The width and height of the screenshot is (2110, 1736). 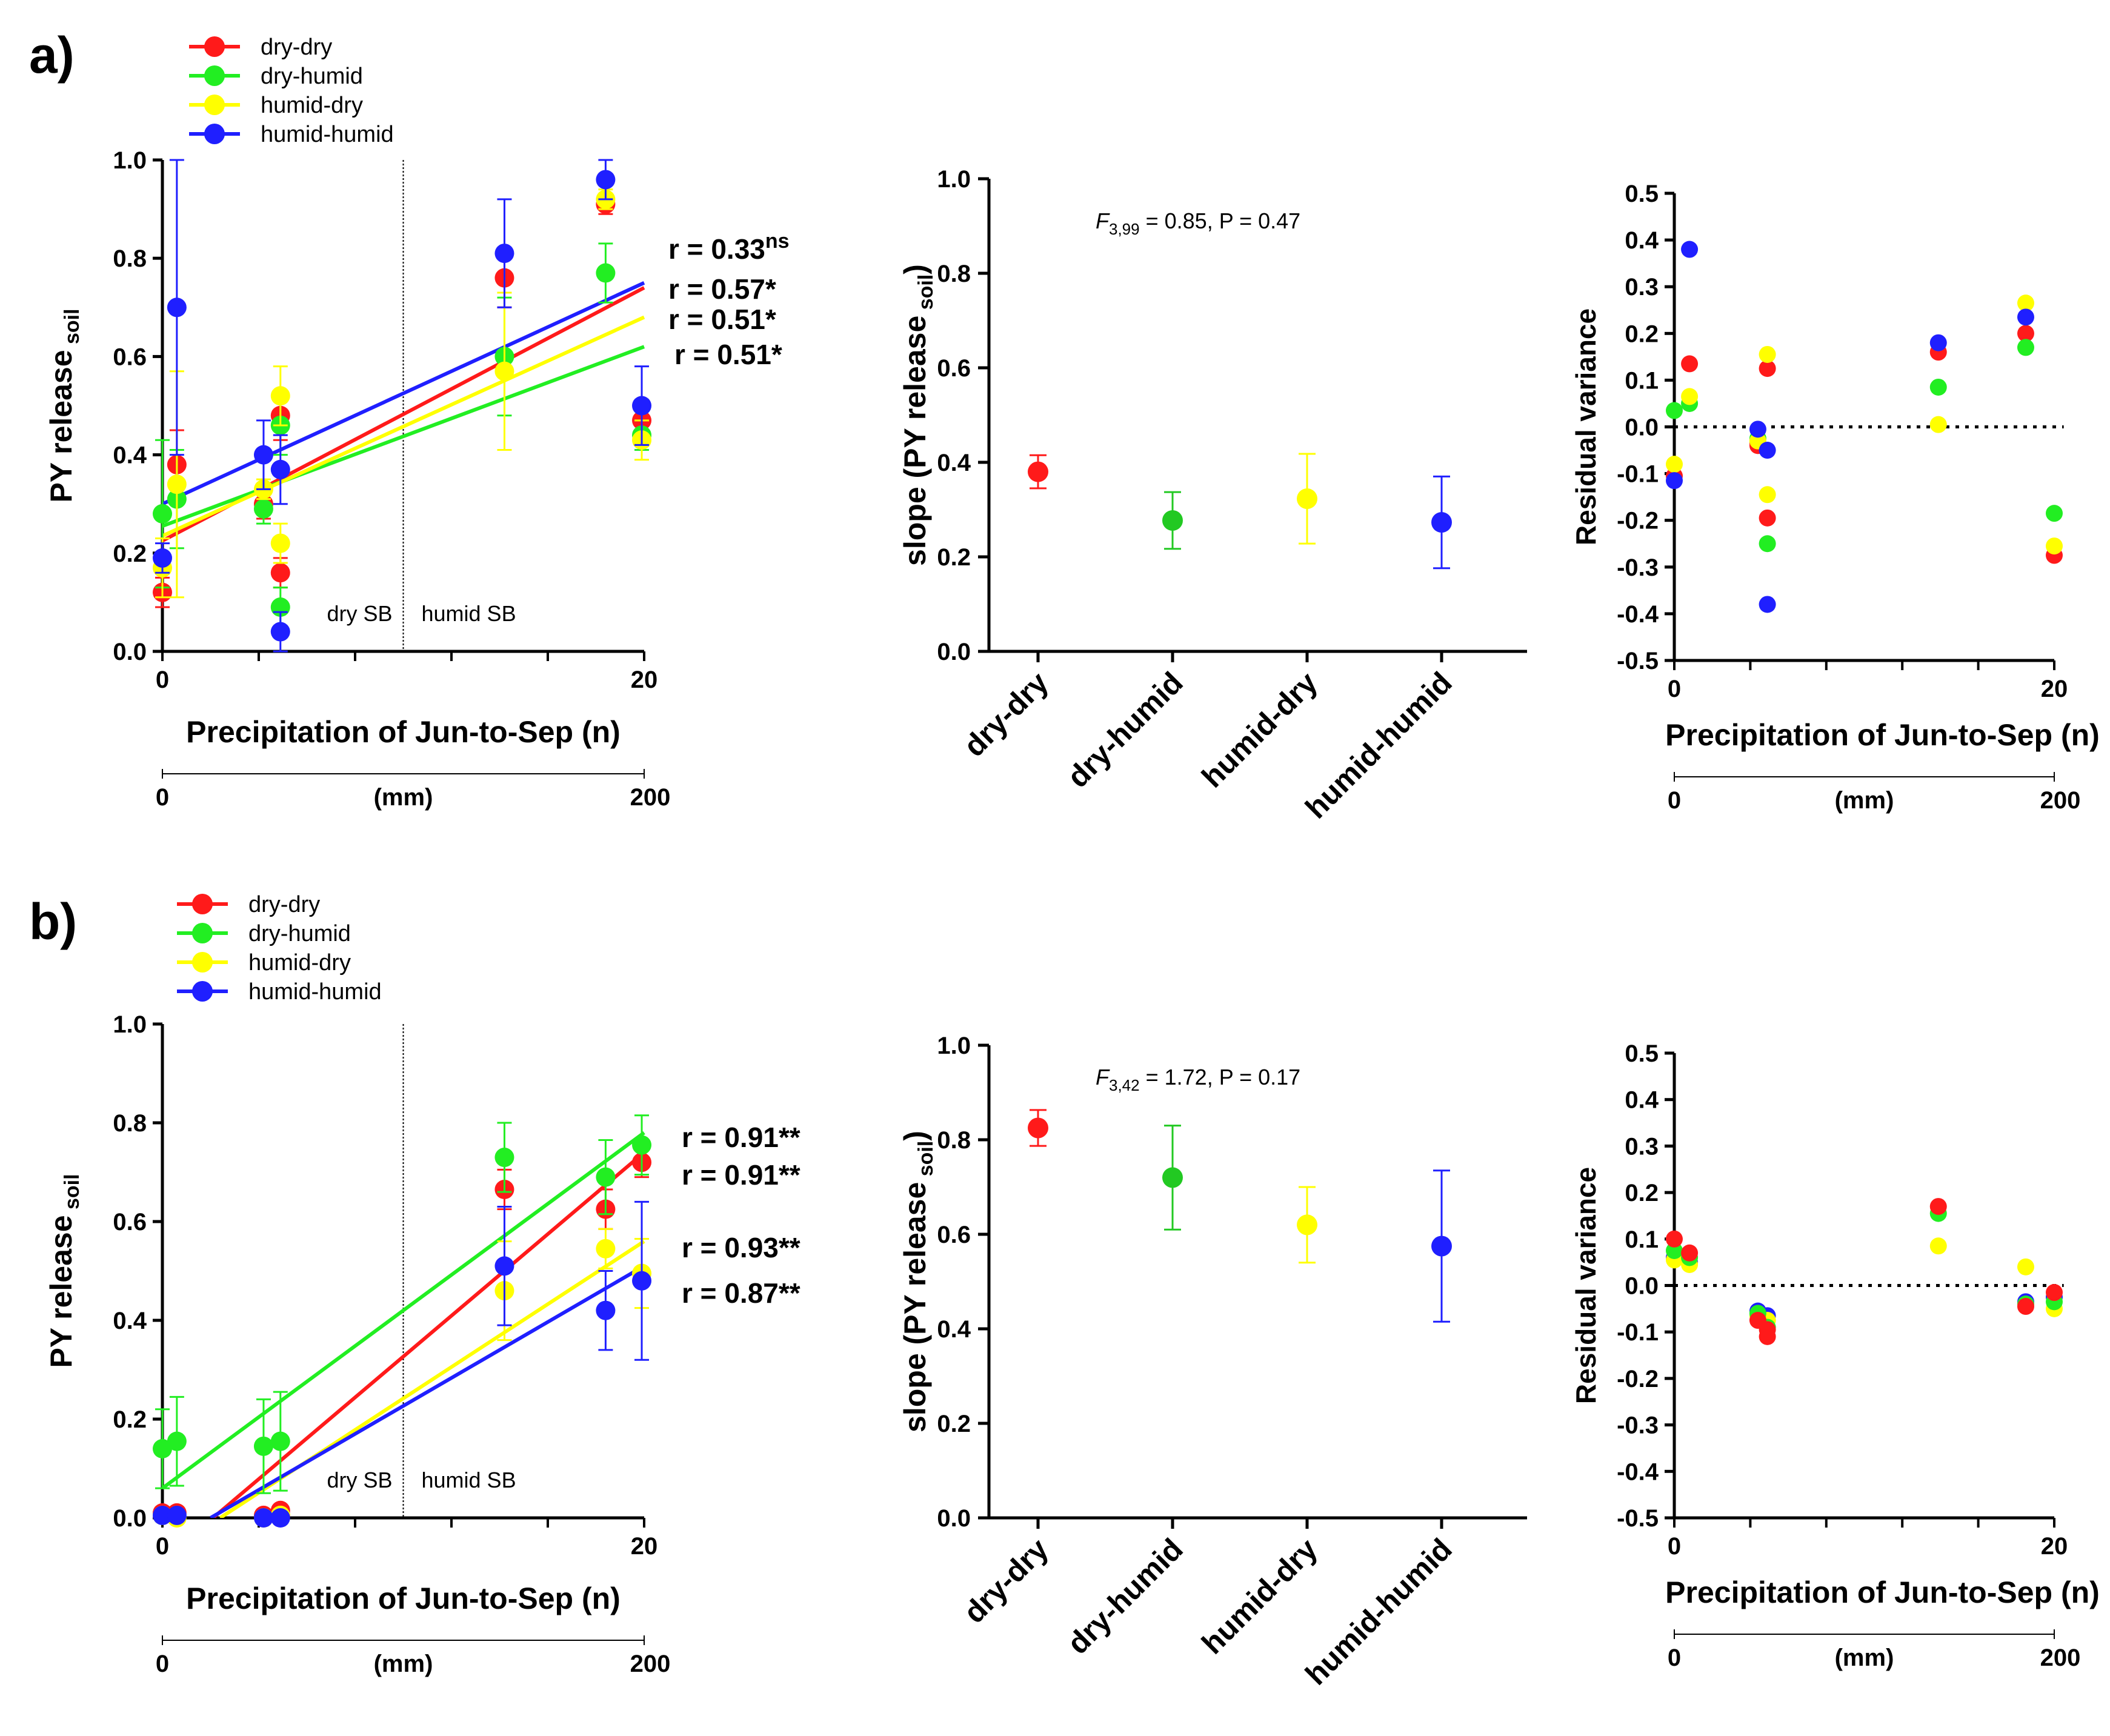 I want to click on x-category-label: dry-humid, so click(x=1124, y=1596).